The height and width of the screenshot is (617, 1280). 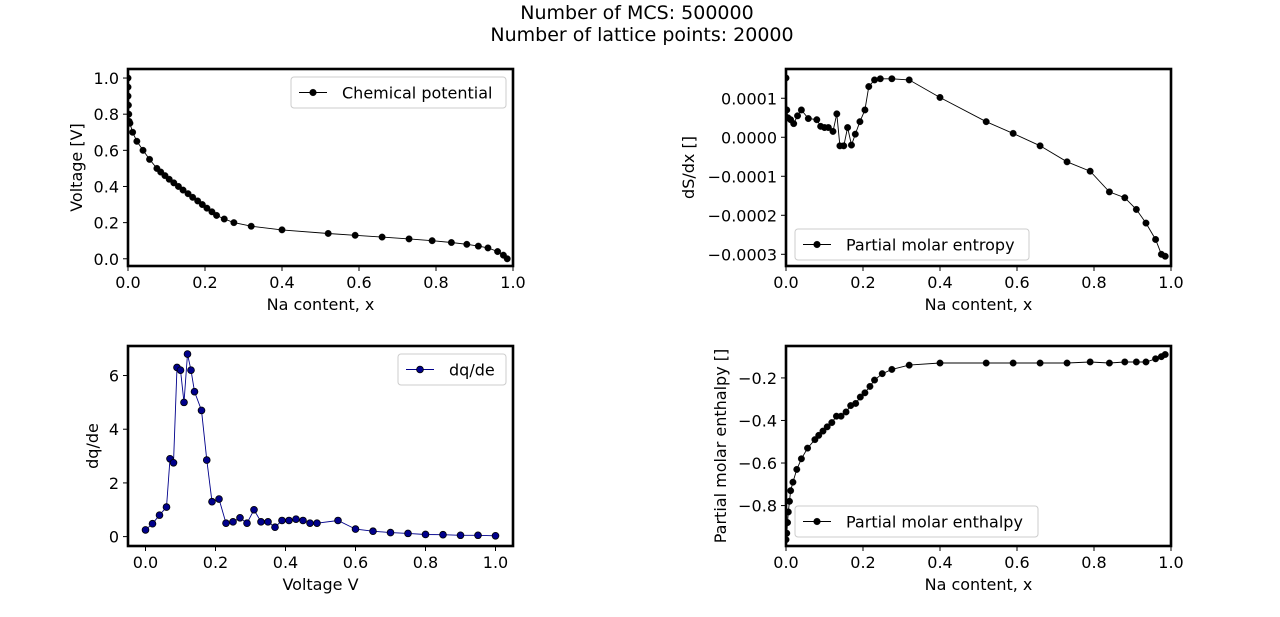 I want to click on y-tick-label: 0.0000, so click(x=749, y=137).